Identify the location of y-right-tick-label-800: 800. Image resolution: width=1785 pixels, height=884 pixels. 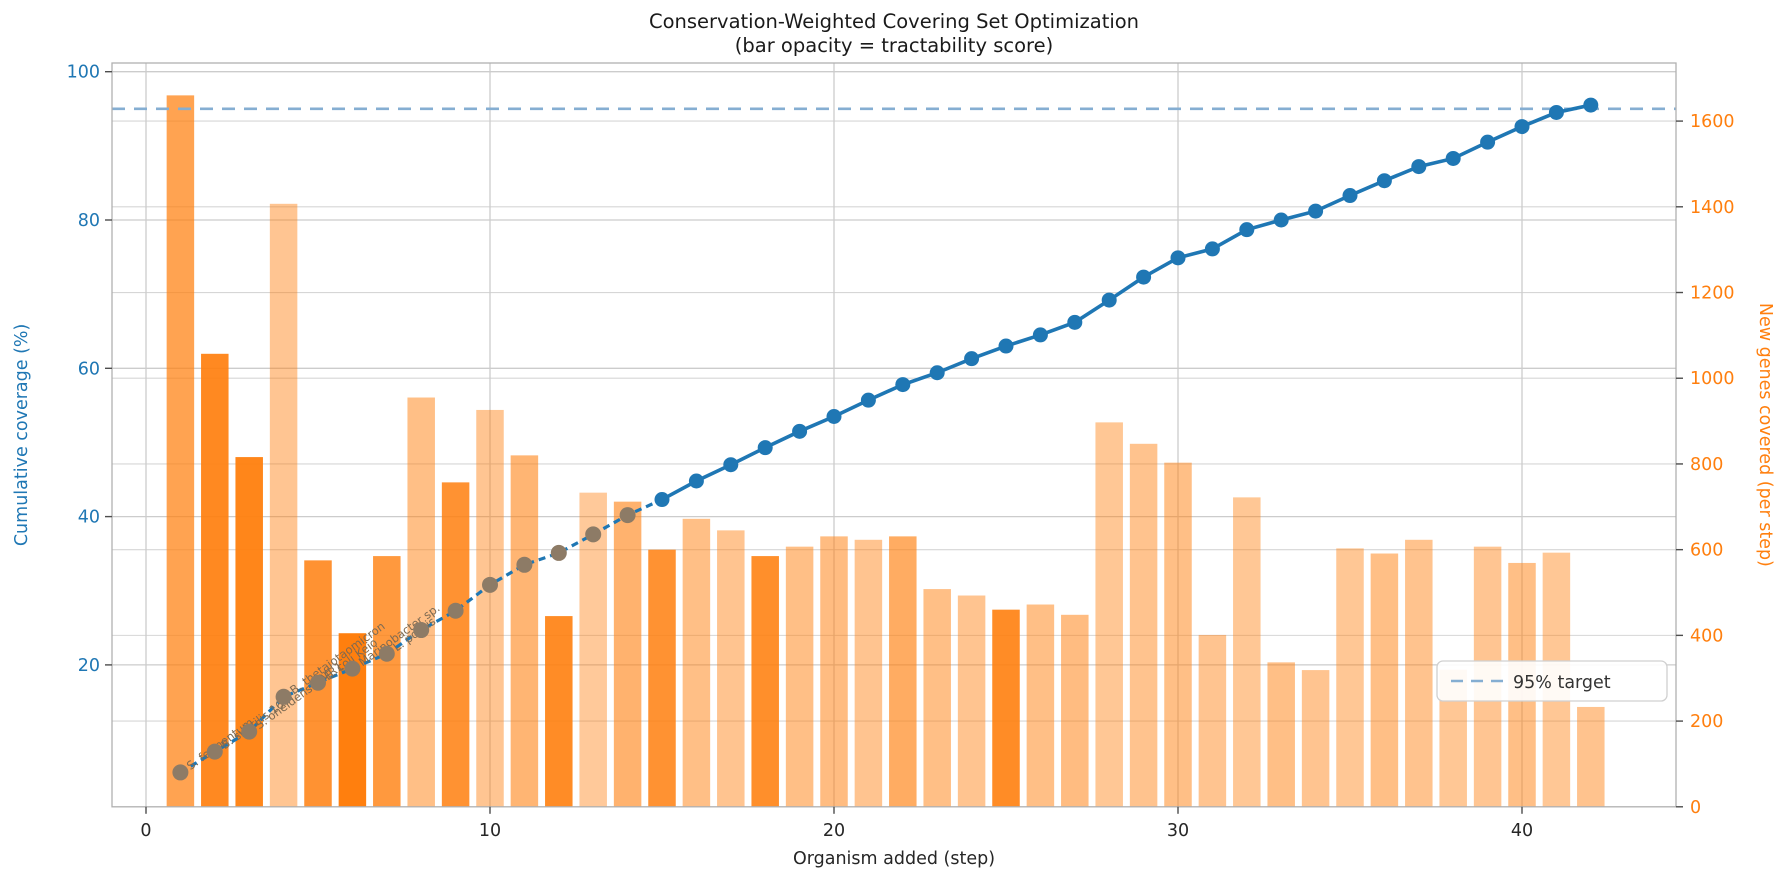
(1706, 465).